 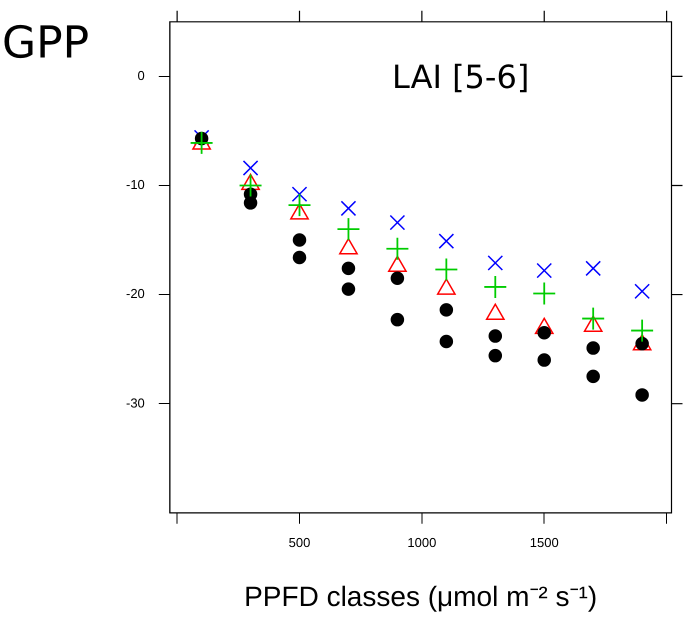 What do you see at coordinates (544, 542) in the screenshot?
I see `x-tick-label: 1500` at bounding box center [544, 542].